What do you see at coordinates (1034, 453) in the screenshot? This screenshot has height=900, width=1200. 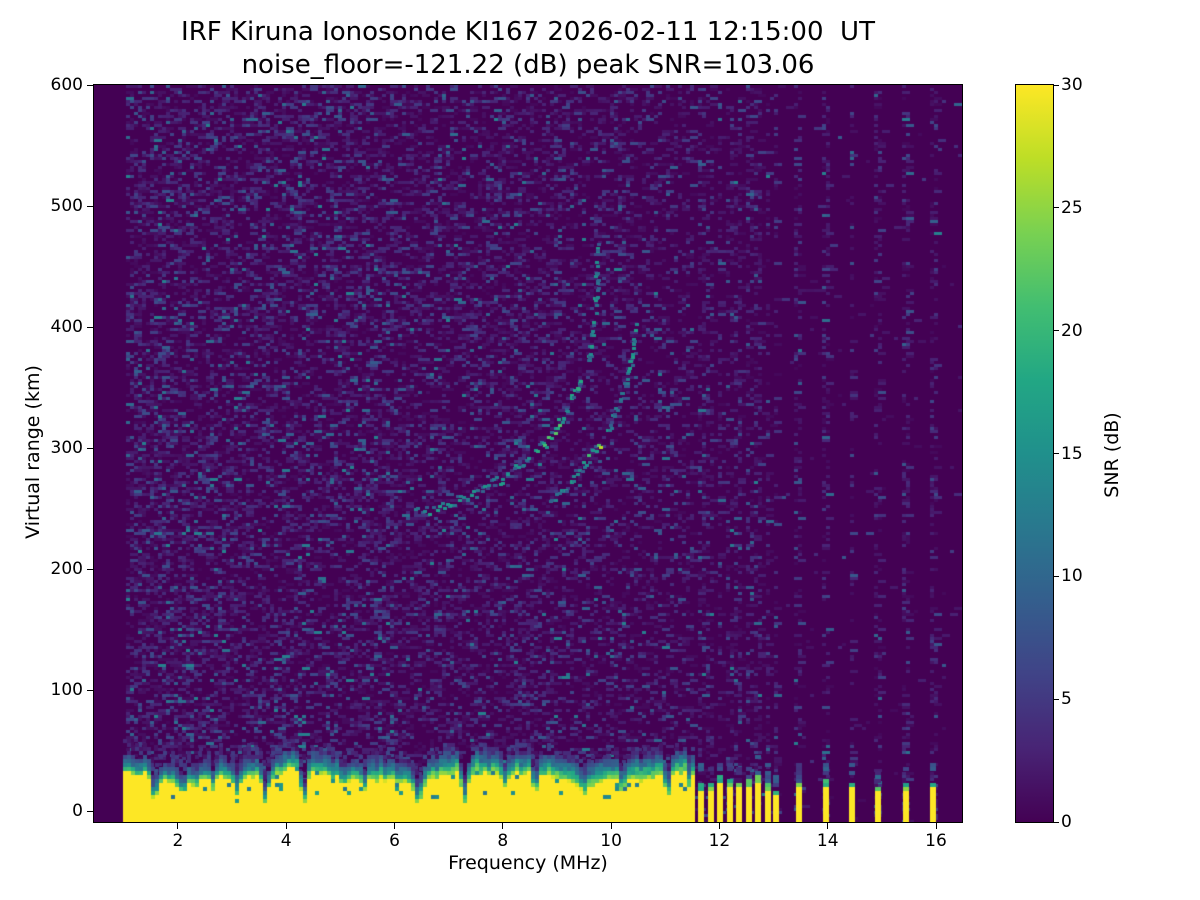 I see `colorbar` at bounding box center [1034, 453].